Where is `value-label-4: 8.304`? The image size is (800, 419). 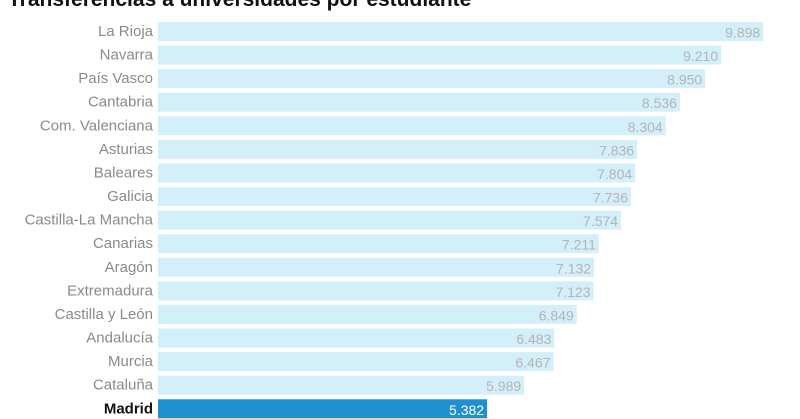
value-label-4: 8.304 is located at coordinates (645, 127).